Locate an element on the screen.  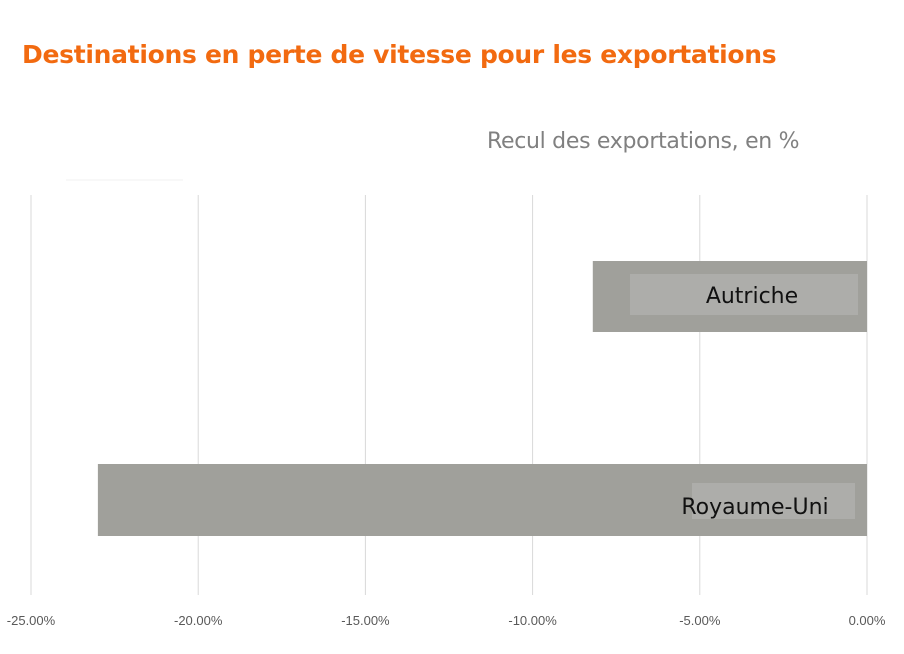
x-tick-label: -25.00% is located at coordinates (31, 620).